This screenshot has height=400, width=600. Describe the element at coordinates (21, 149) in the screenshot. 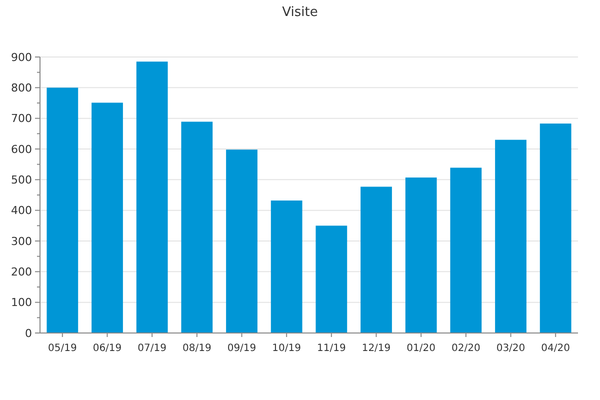

I see `y-tick-label: 600` at that location.